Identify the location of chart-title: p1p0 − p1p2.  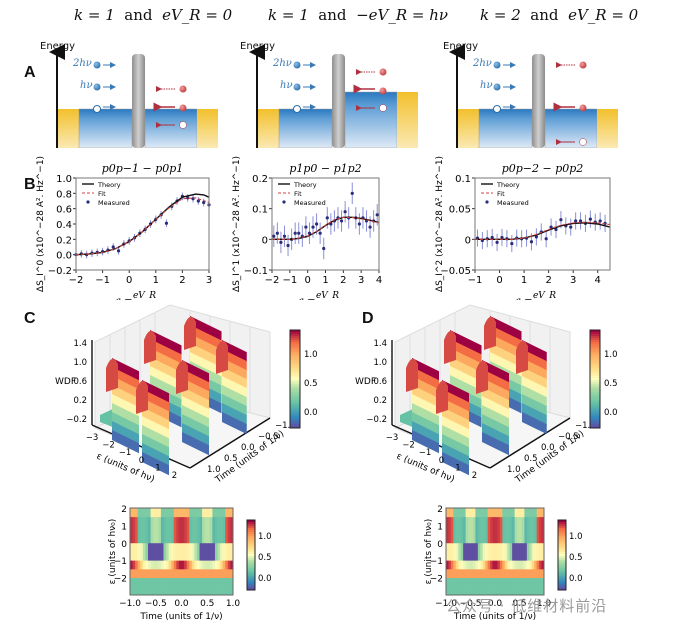
(325, 168).